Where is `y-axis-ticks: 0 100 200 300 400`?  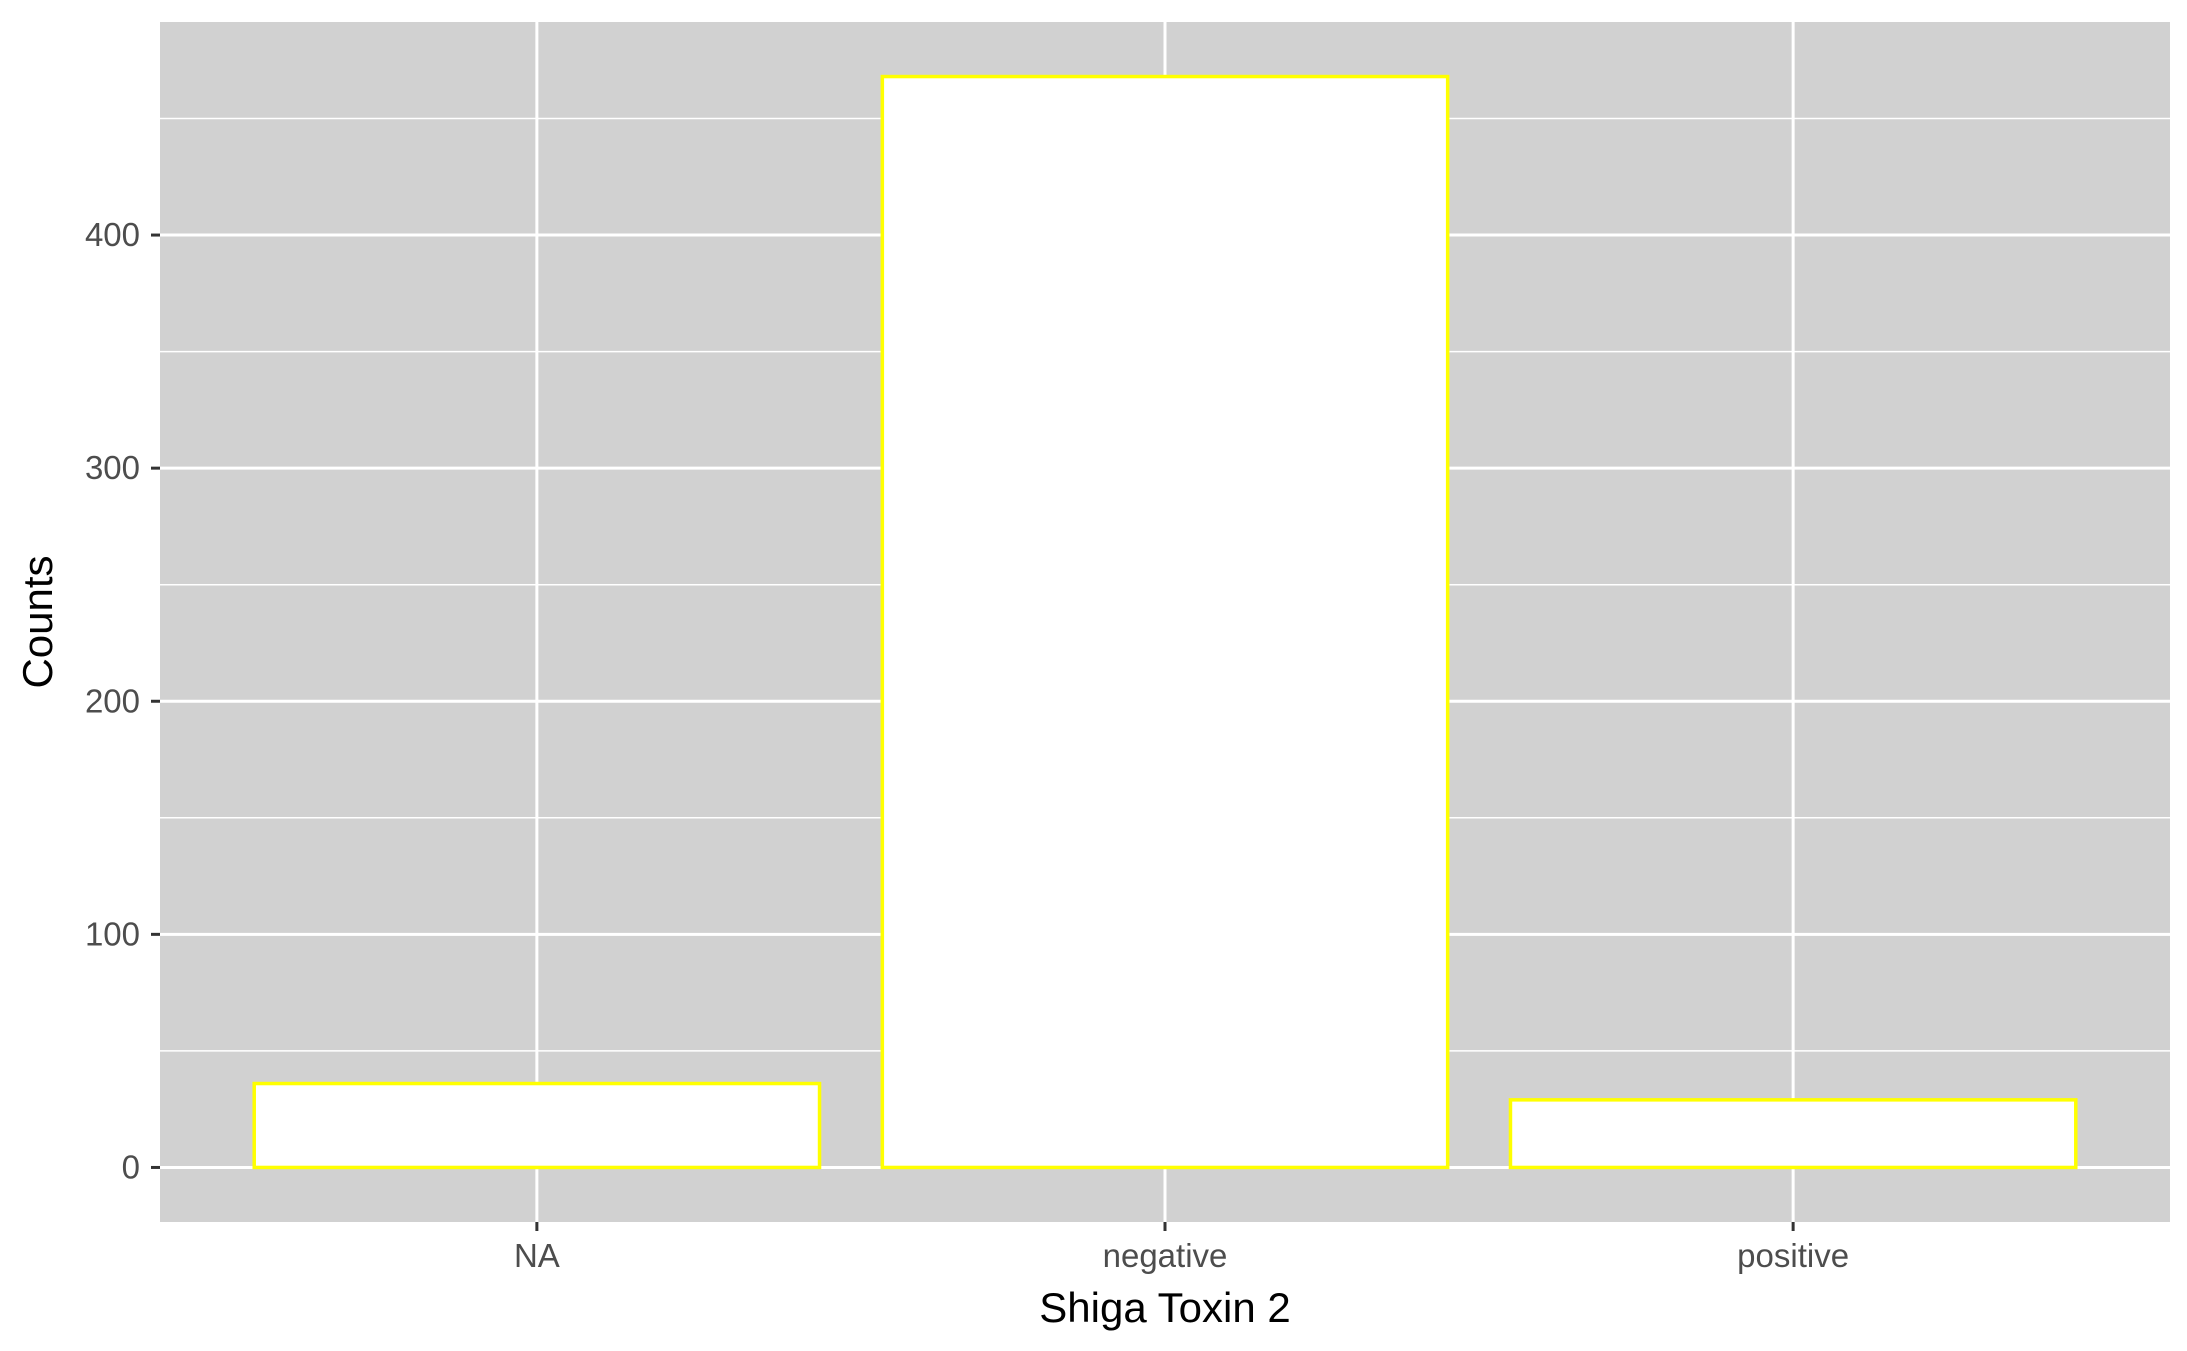 y-axis-ticks: 0 100 200 300 400 is located at coordinates (122, 700).